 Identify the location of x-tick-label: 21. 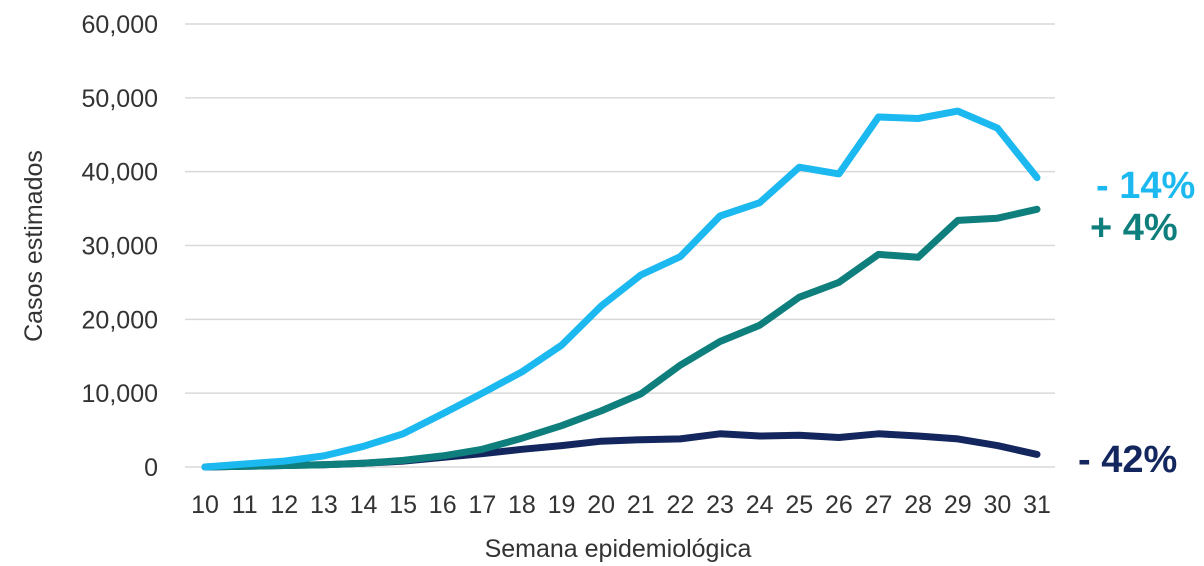
(641, 505).